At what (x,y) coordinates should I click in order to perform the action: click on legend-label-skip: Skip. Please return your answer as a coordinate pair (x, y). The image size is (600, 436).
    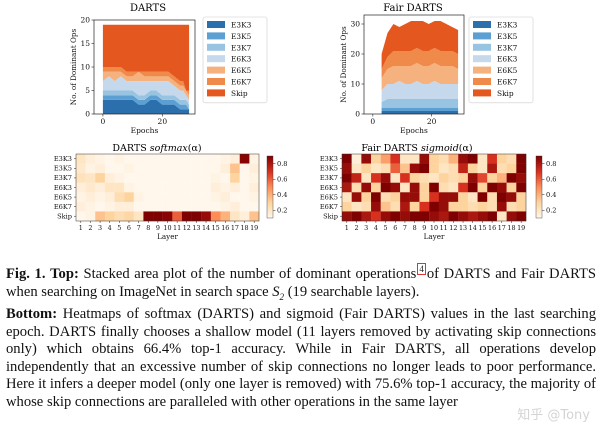
    Looking at the image, I should click on (505, 93).